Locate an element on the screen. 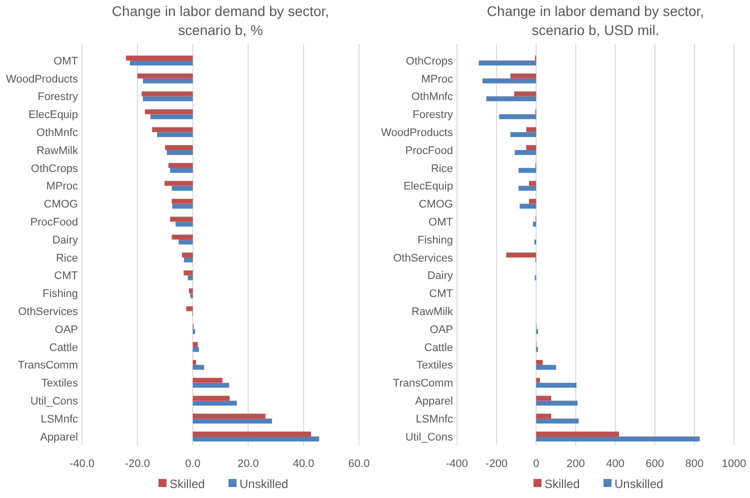 Image resolution: width=750 pixels, height=498 pixels. y-tick-label: LSMnfc is located at coordinates (59, 419).